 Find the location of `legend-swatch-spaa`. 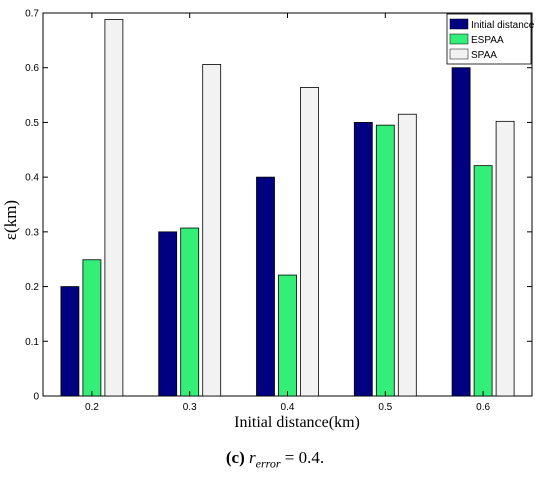

legend-swatch-spaa is located at coordinates (459, 54).